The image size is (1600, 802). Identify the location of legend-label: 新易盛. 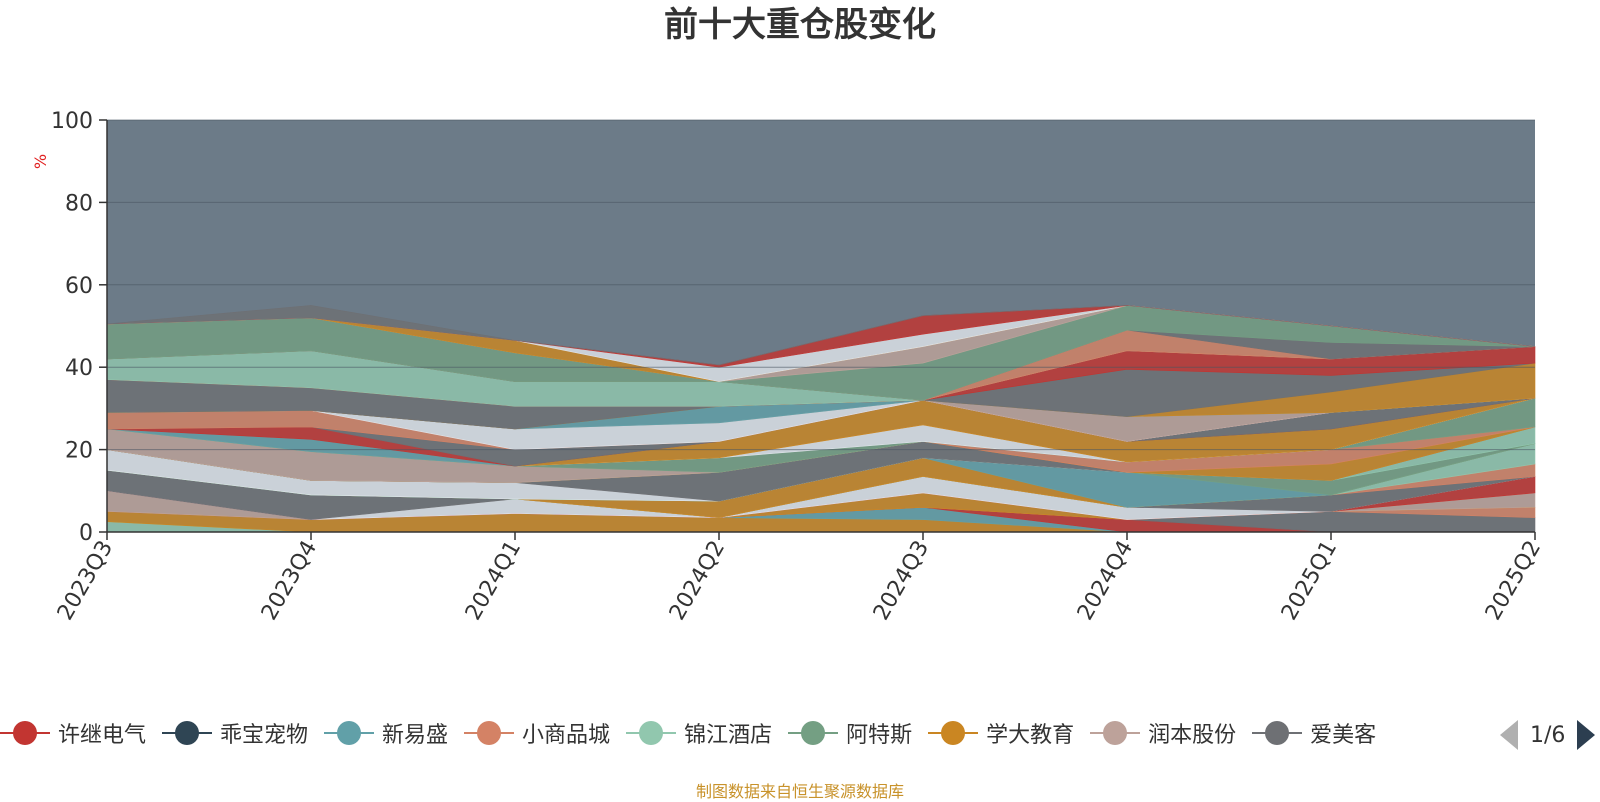
(415, 735).